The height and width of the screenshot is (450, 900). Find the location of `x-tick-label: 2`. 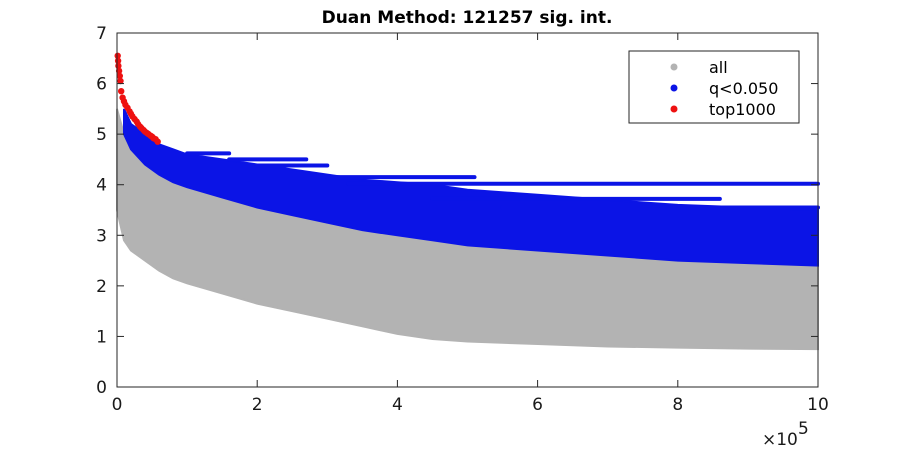

x-tick-label: 2 is located at coordinates (257, 405).